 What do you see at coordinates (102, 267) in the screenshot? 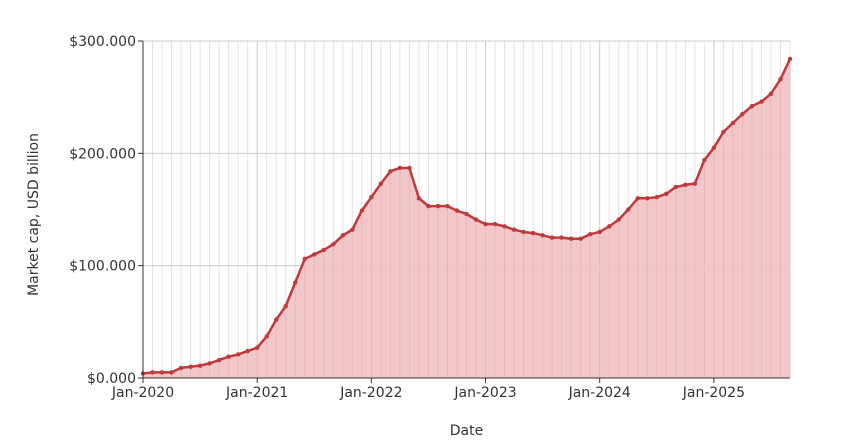
I see `y-tick-label: $100.000` at bounding box center [102, 267].